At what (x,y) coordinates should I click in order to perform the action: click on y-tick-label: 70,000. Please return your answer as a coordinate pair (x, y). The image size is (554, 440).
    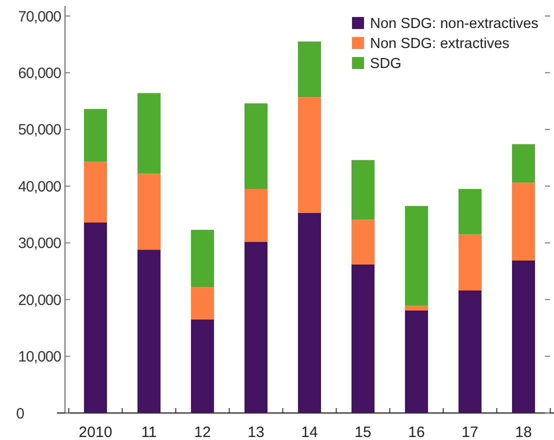
    Looking at the image, I should click on (40, 17).